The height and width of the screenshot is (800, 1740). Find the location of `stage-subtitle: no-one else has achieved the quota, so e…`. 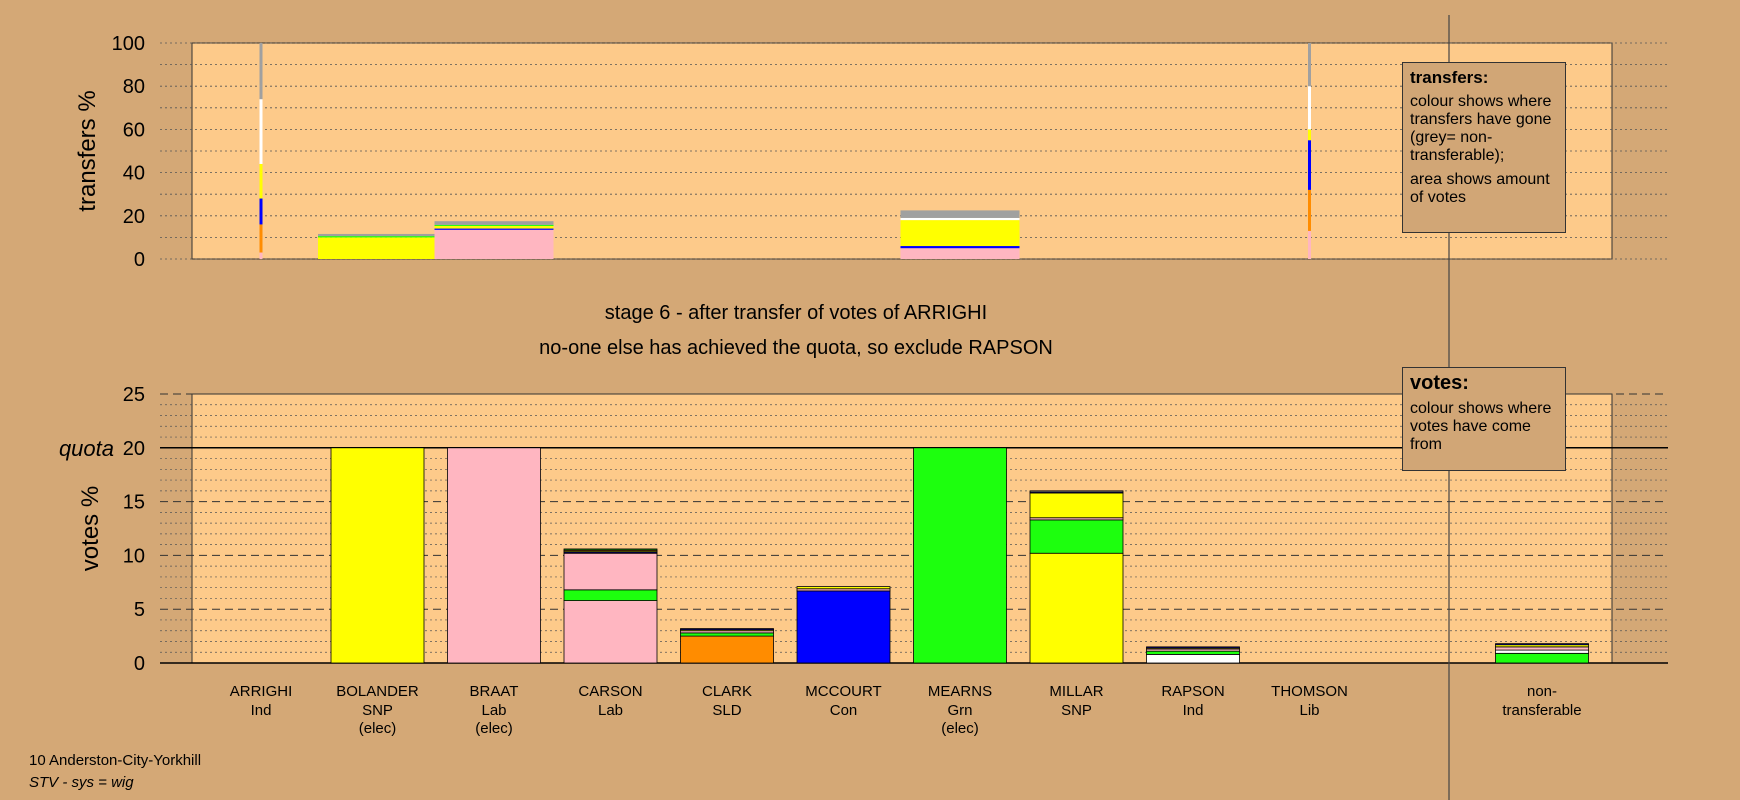

stage-subtitle: no-one else has achieved the quota, so e… is located at coordinates (796, 348).